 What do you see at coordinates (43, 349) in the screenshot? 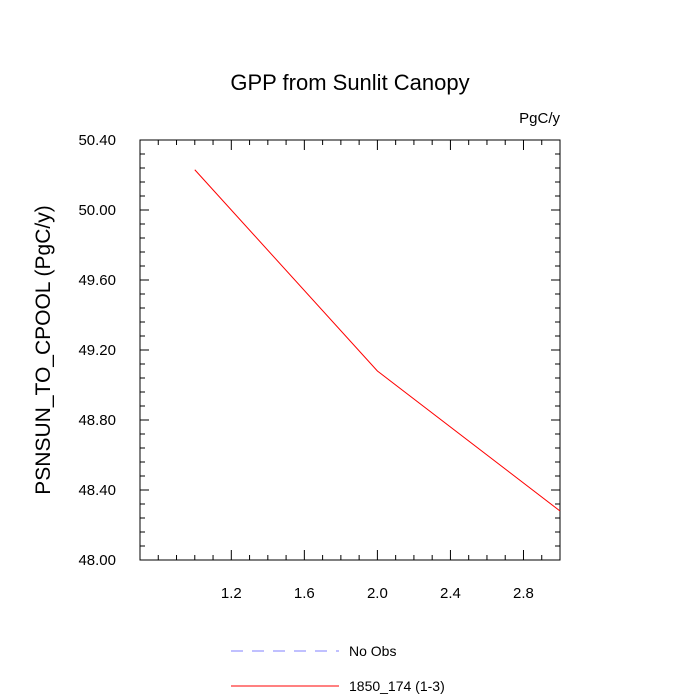
I see `y-axis-label: PSNSUN_TO_CPOOL (PgC/y)` at bounding box center [43, 349].